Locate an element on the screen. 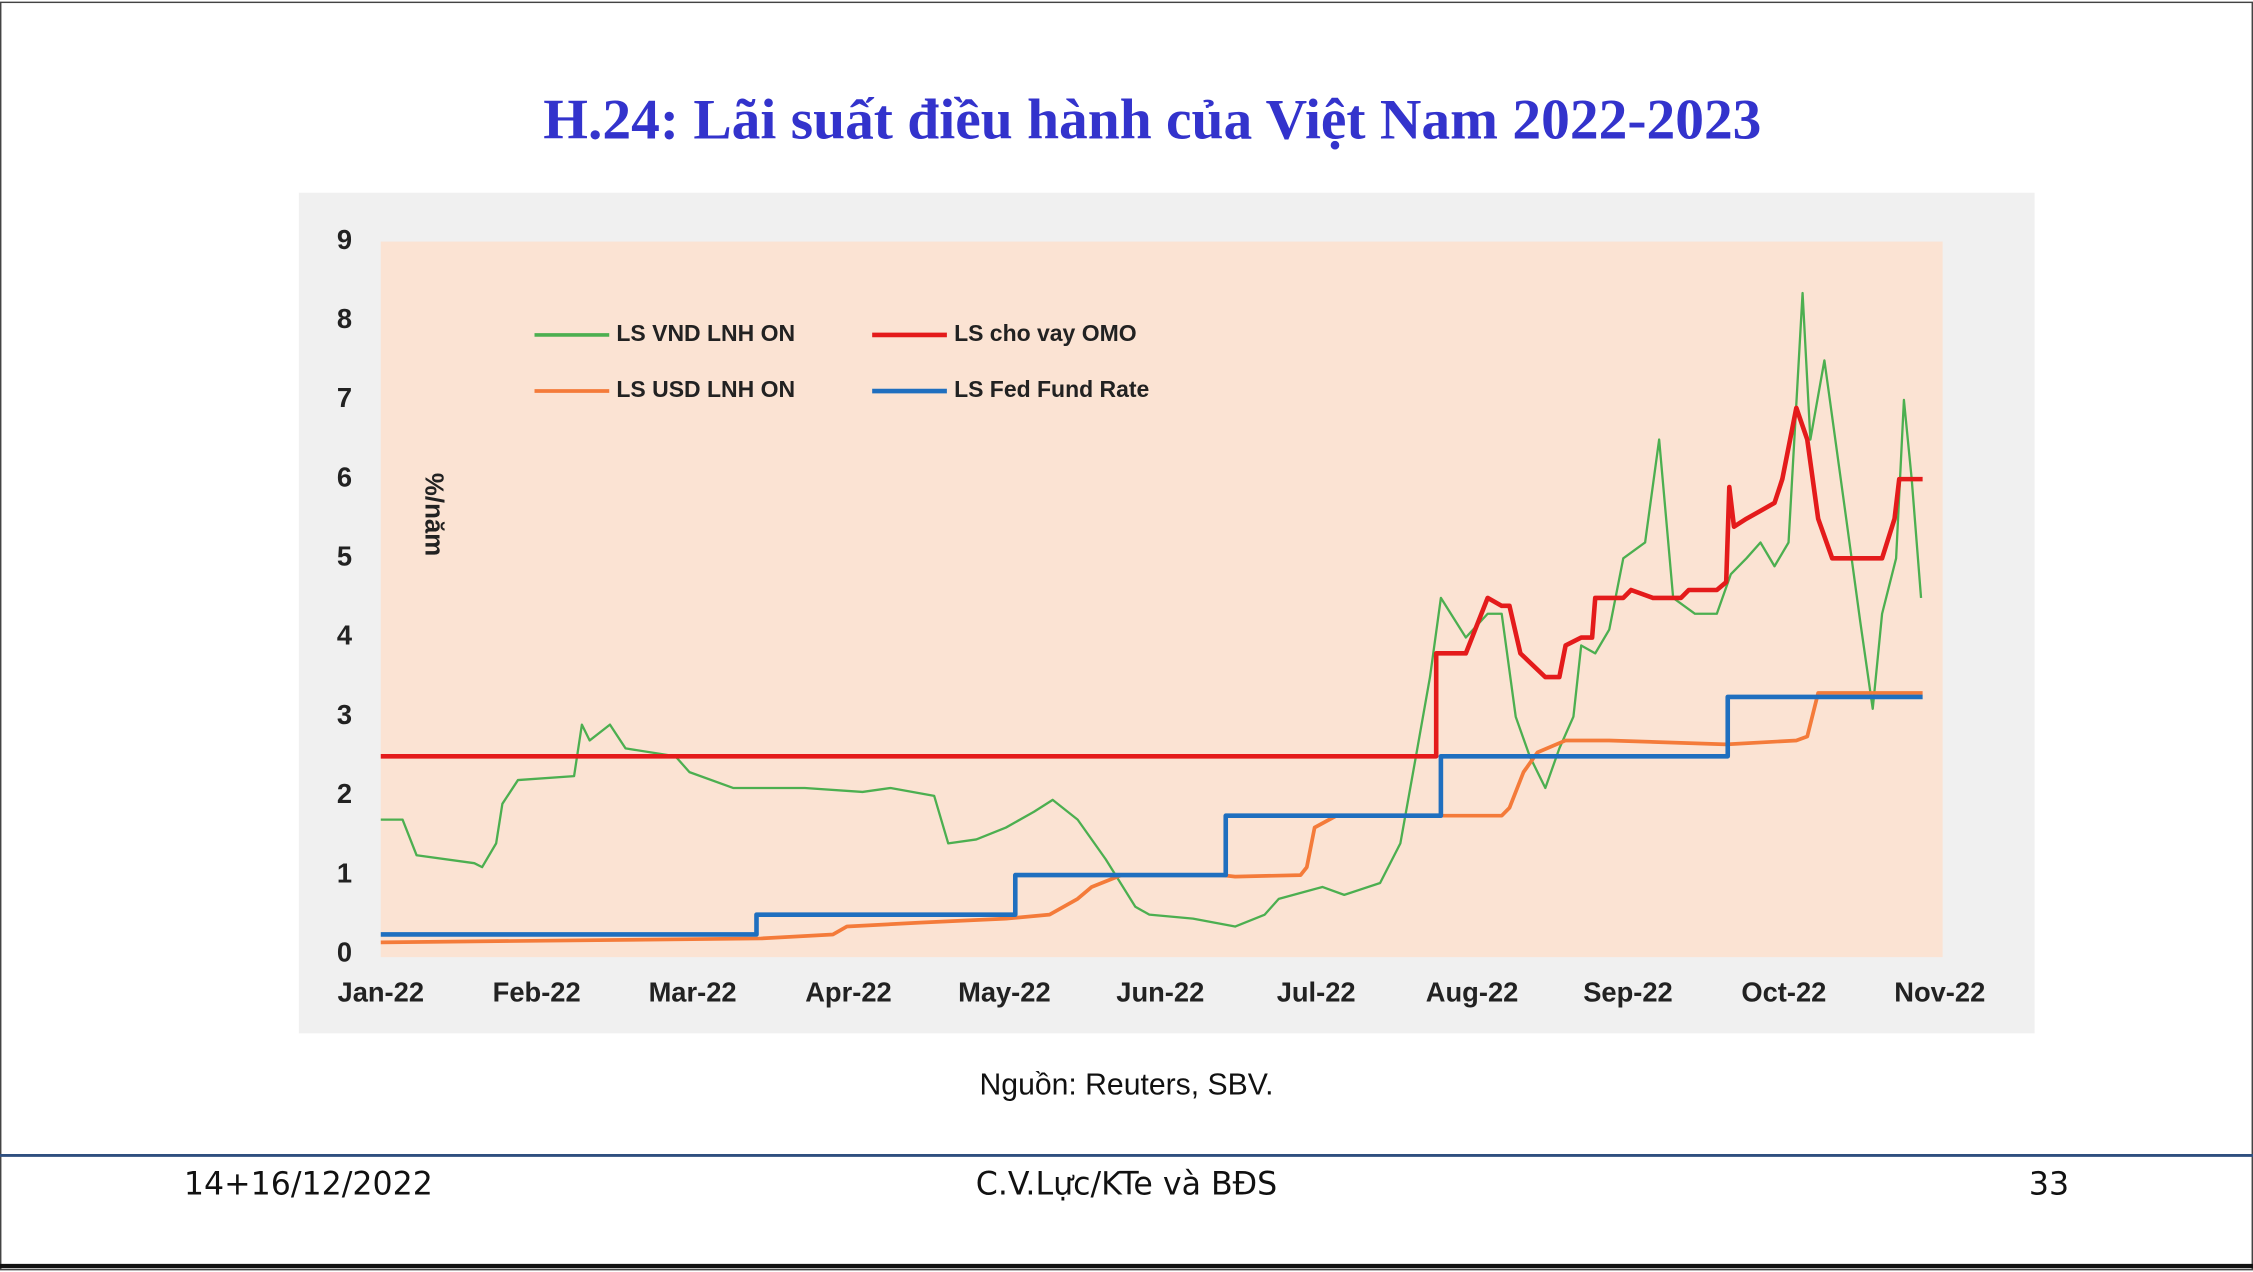  x-tick-label: Jun-22 is located at coordinates (1160, 992).